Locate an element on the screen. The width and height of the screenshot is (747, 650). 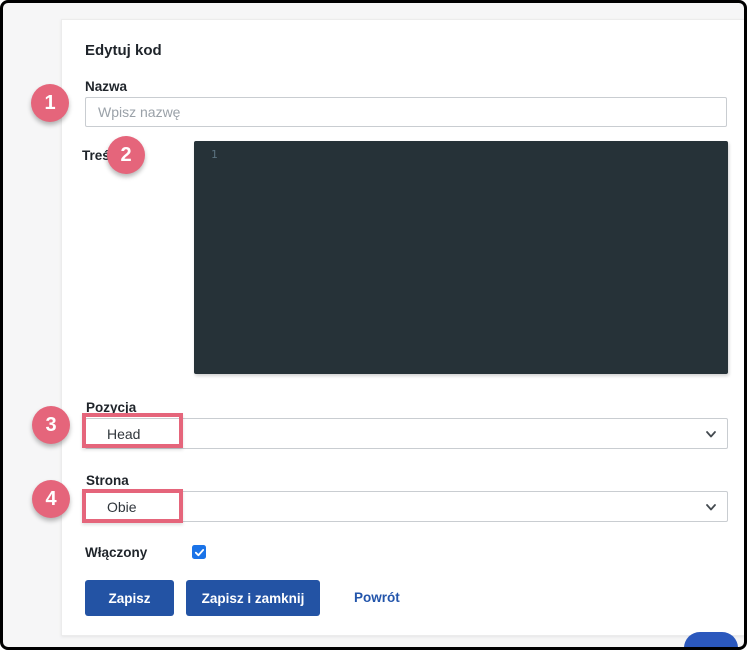
annotation-badge-4: 4 is located at coordinates (51, 499).